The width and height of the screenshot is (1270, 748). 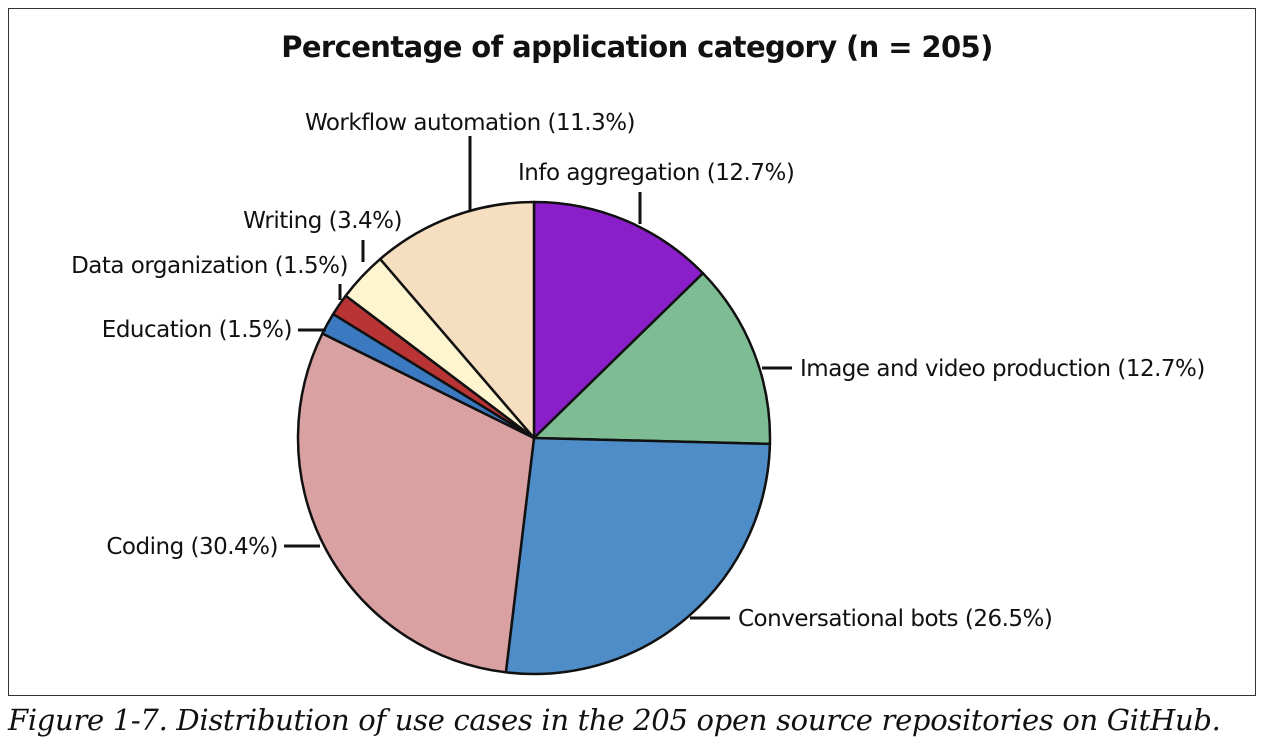 I want to click on pie-slice-info-aggregation, so click(x=618, y=320).